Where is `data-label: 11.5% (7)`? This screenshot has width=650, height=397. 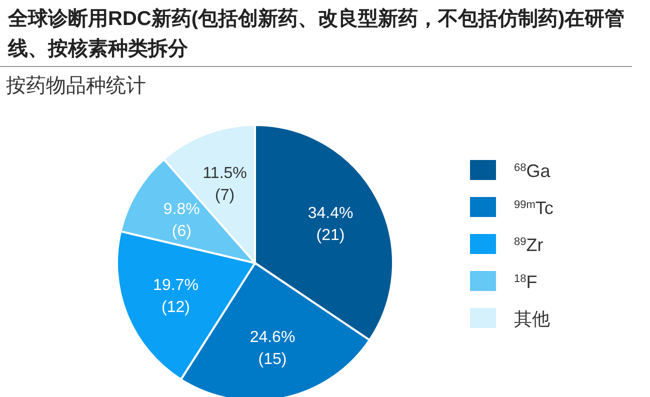
data-label: 11.5% (7) is located at coordinates (224, 184).